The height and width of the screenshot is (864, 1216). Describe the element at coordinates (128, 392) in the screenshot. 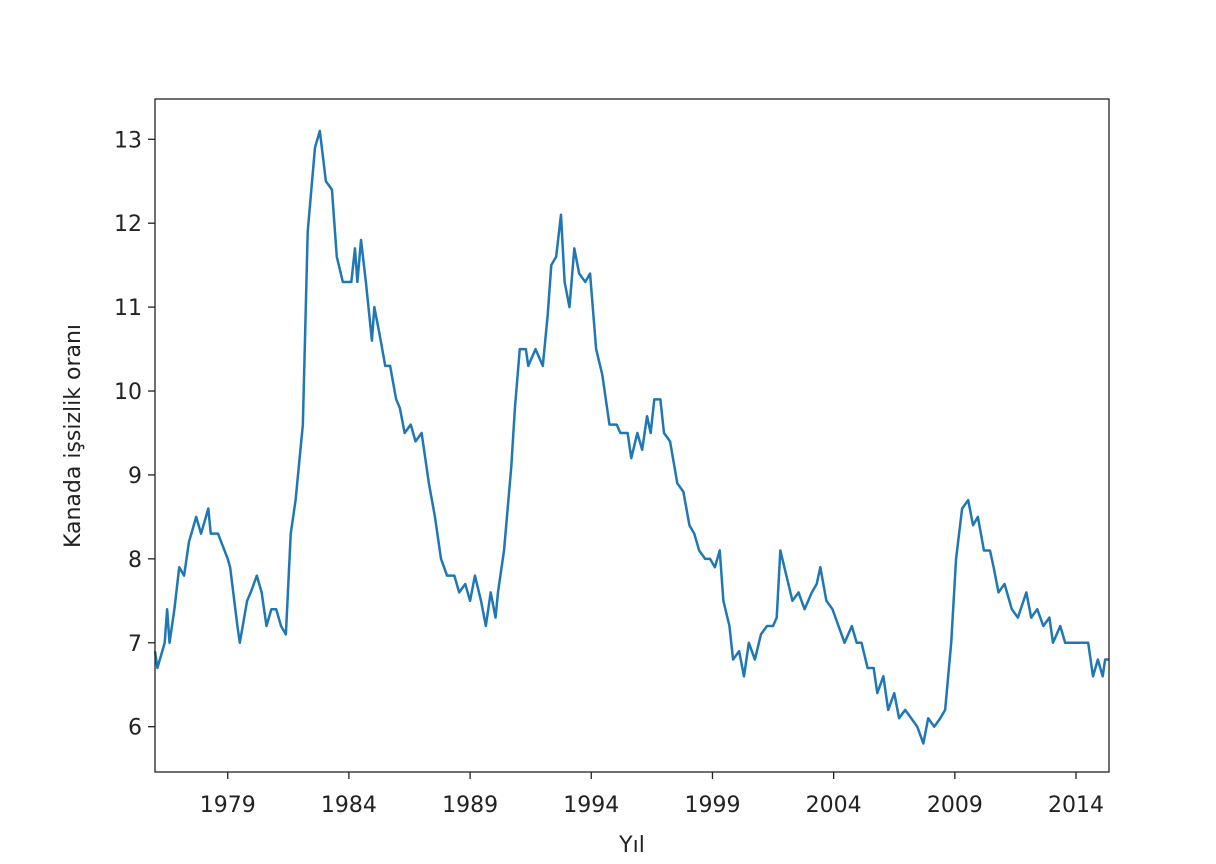

I see `y-tick-label: 10` at that location.